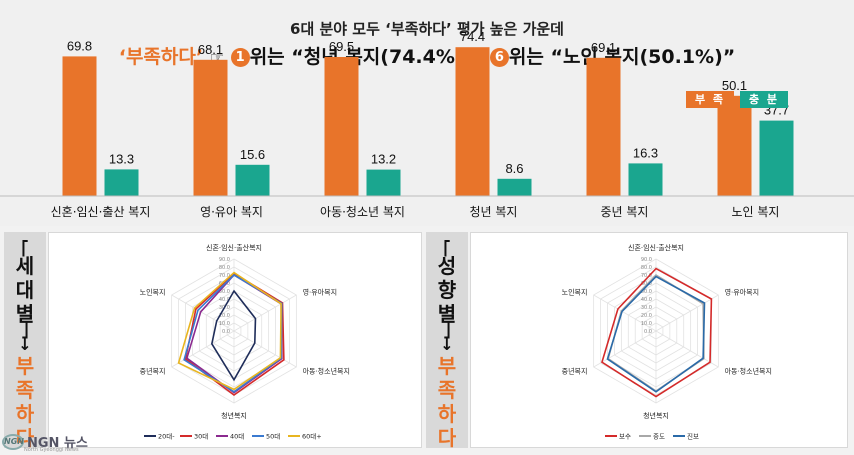 The image size is (854, 455). What do you see at coordinates (693, 436) in the screenshot?
I see `legend-label: 진보` at bounding box center [693, 436].